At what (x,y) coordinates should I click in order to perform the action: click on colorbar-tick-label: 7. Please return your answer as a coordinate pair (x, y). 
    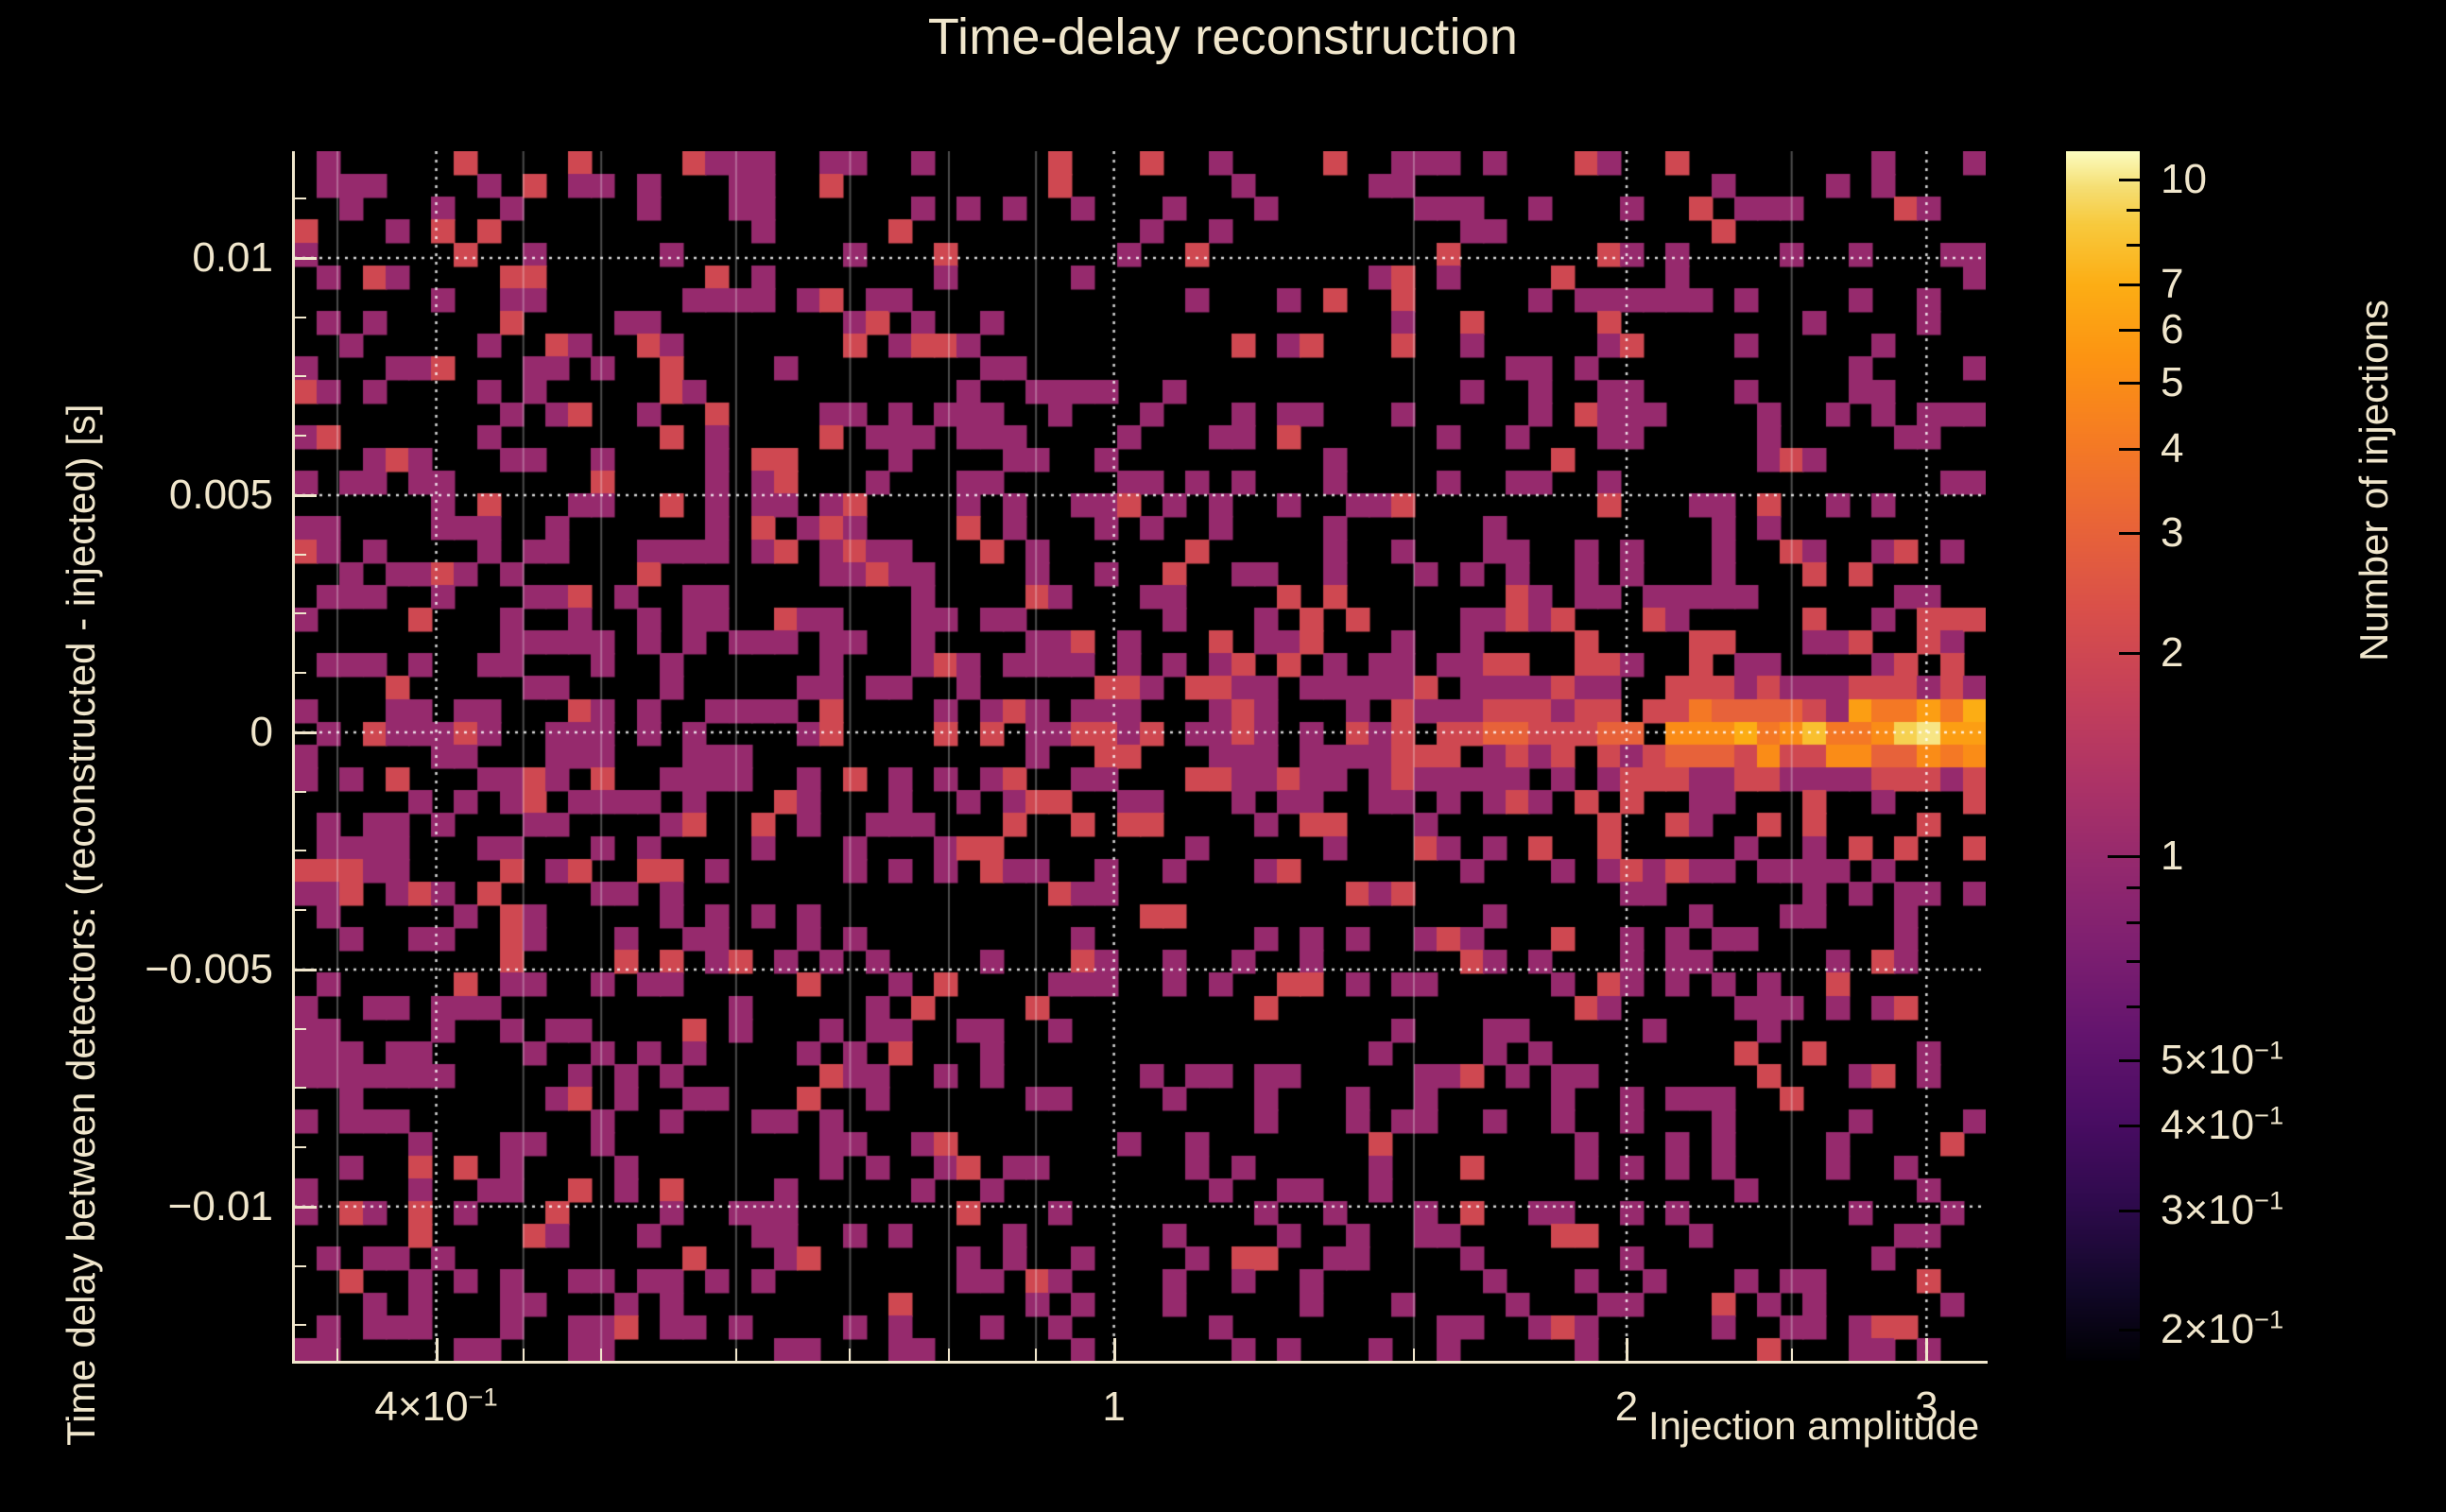
    Looking at the image, I should click on (2172, 283).